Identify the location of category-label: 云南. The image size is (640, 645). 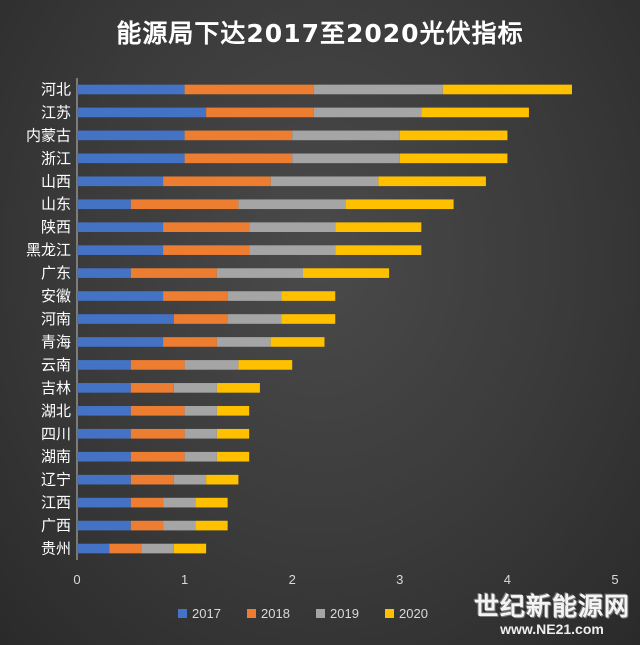
(56, 365).